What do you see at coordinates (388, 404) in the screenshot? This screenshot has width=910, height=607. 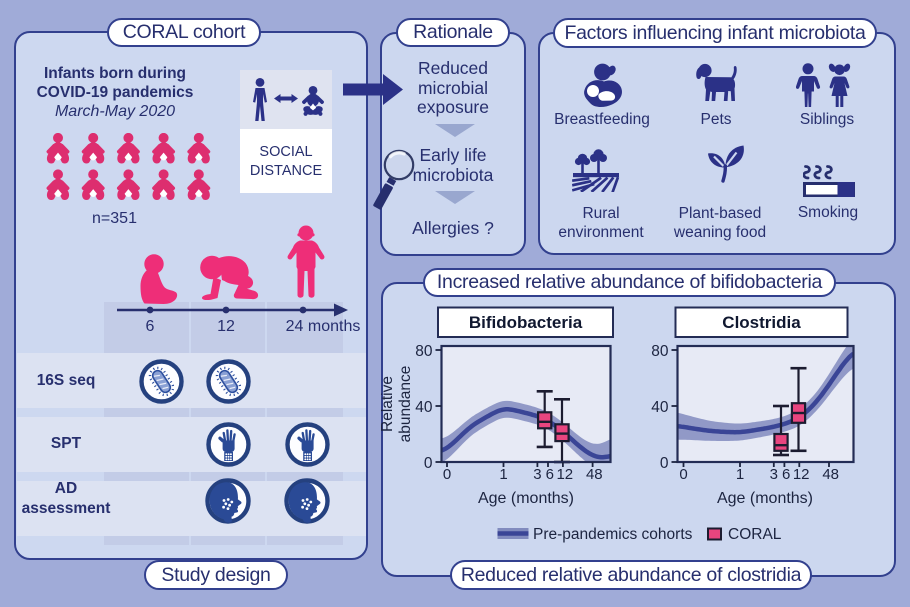 I see `svg-text: Relative` at bounding box center [388, 404].